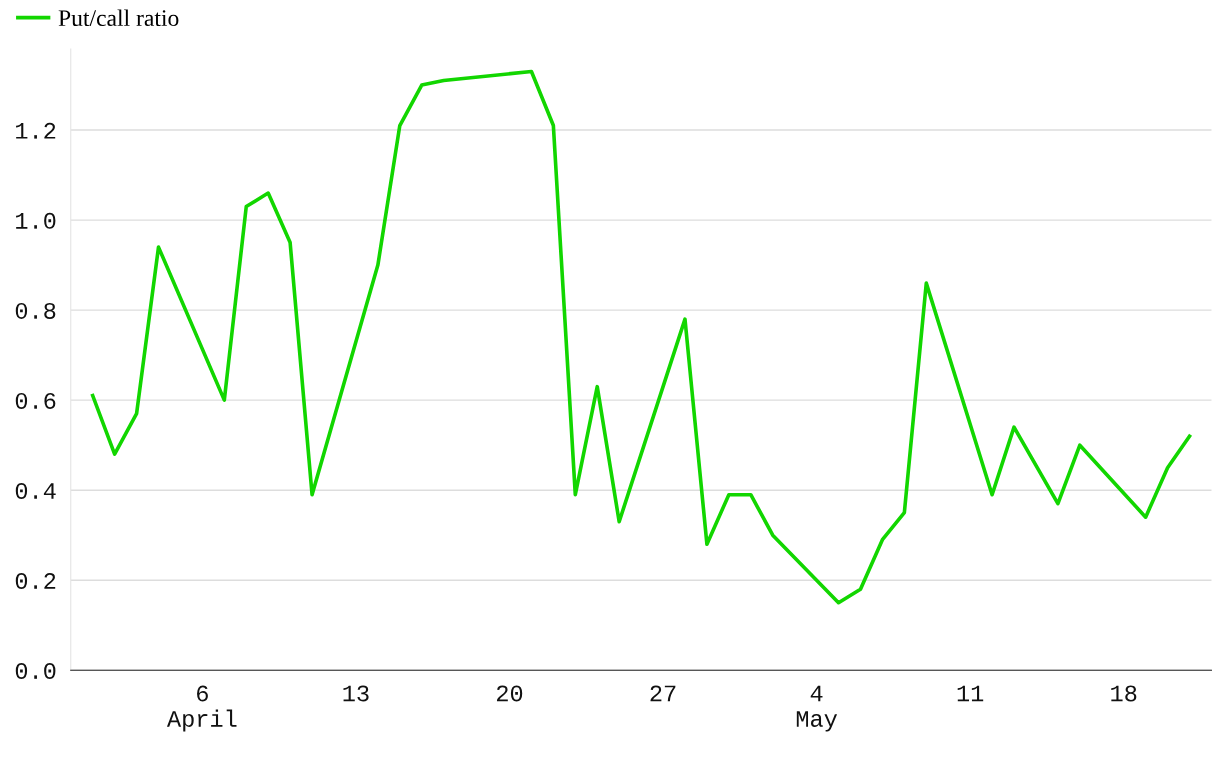 The height and width of the screenshot is (766, 1220). What do you see at coordinates (36, 220) in the screenshot?
I see `y-tick-label: 1.0` at bounding box center [36, 220].